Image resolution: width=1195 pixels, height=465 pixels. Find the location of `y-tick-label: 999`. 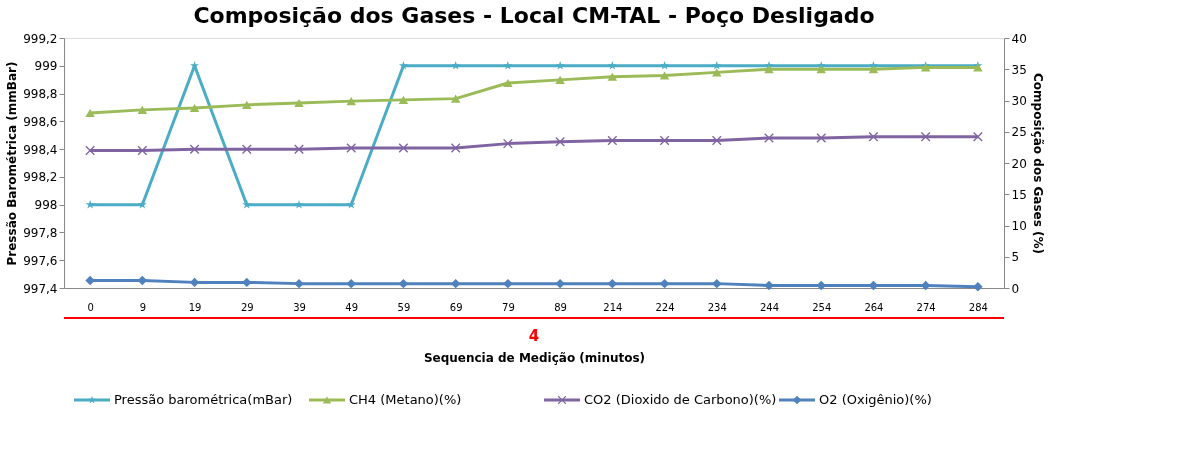

y-tick-label: 999 is located at coordinates (46, 66).